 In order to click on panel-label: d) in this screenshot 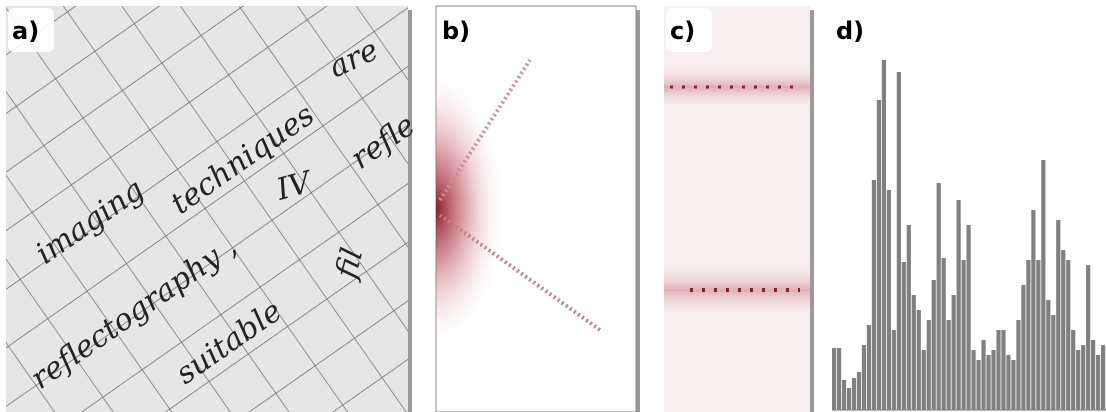, I will do `click(850, 31)`.